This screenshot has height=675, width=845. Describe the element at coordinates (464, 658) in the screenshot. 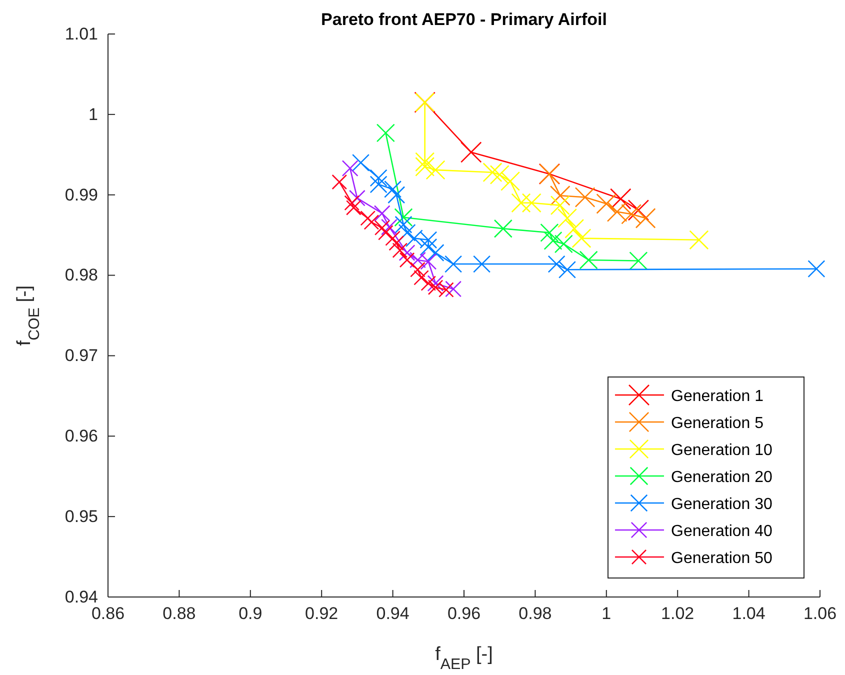

I see `x-axis-title: f$_{AEP}$ [-]` at that location.